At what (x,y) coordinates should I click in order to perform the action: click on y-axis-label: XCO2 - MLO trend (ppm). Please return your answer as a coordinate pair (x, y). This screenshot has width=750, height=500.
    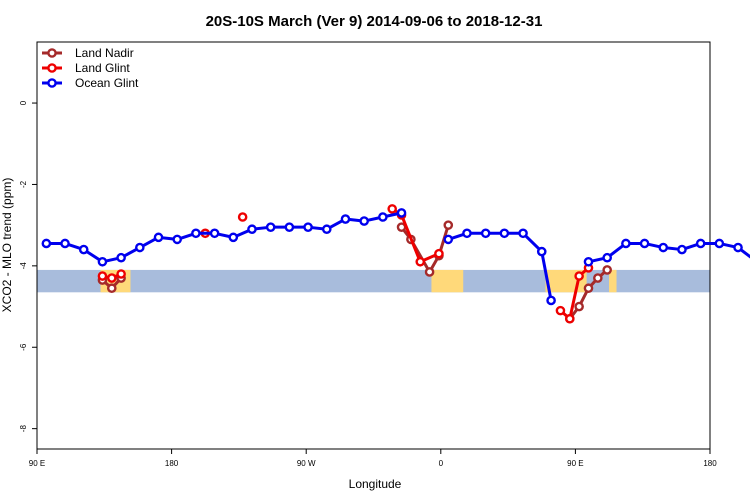
    Looking at the image, I should click on (7, 245).